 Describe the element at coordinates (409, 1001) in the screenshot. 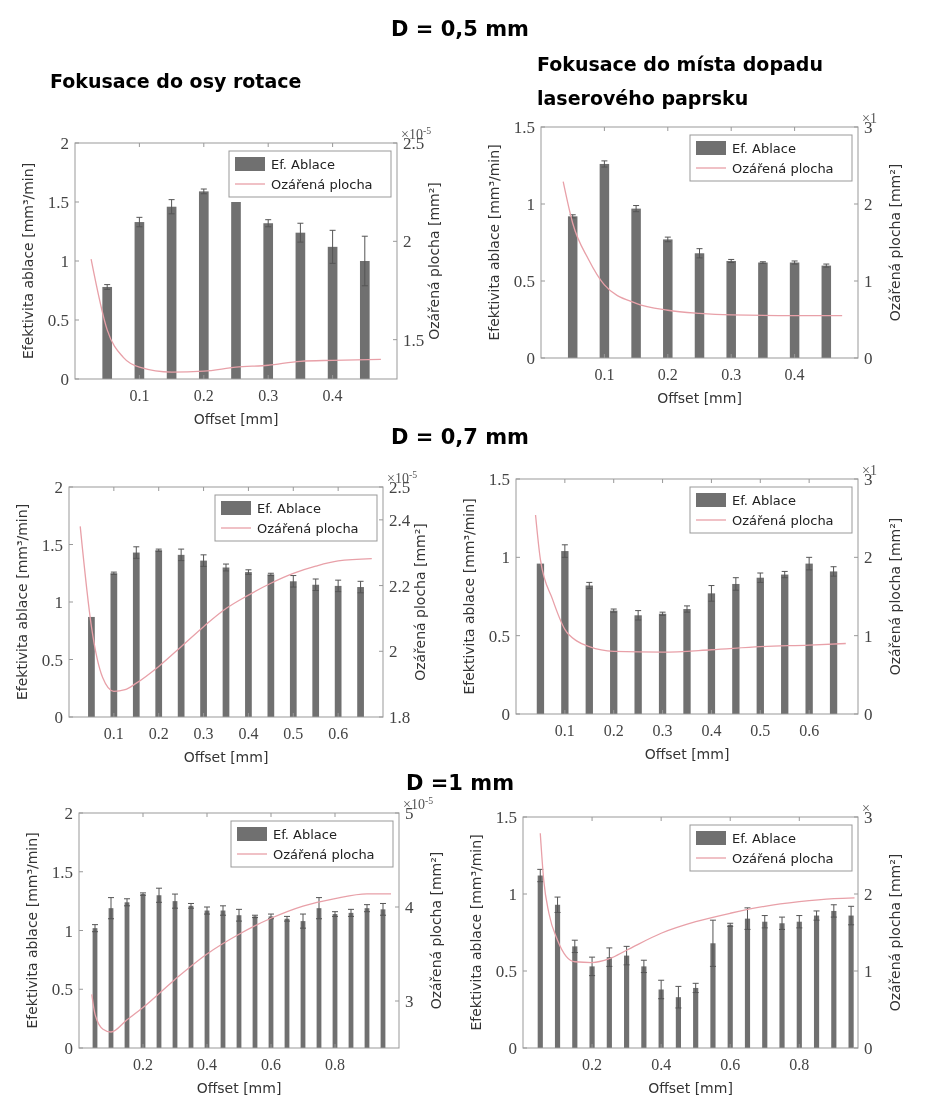

I see `y2-tick-label: 3` at that location.